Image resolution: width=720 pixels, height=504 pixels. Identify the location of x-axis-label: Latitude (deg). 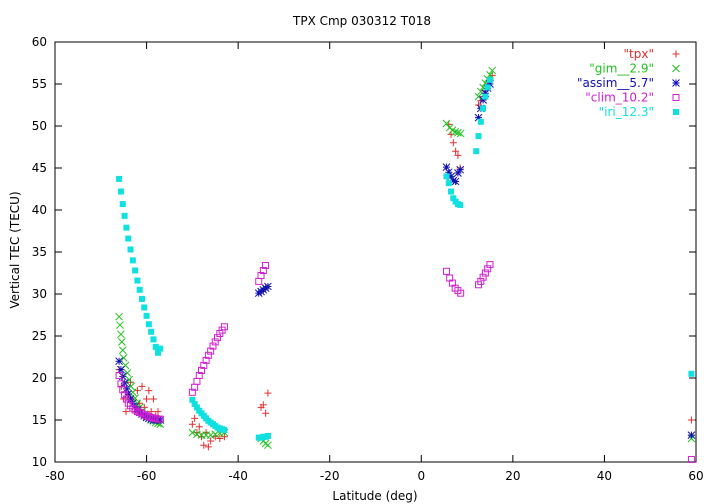
(374, 496).